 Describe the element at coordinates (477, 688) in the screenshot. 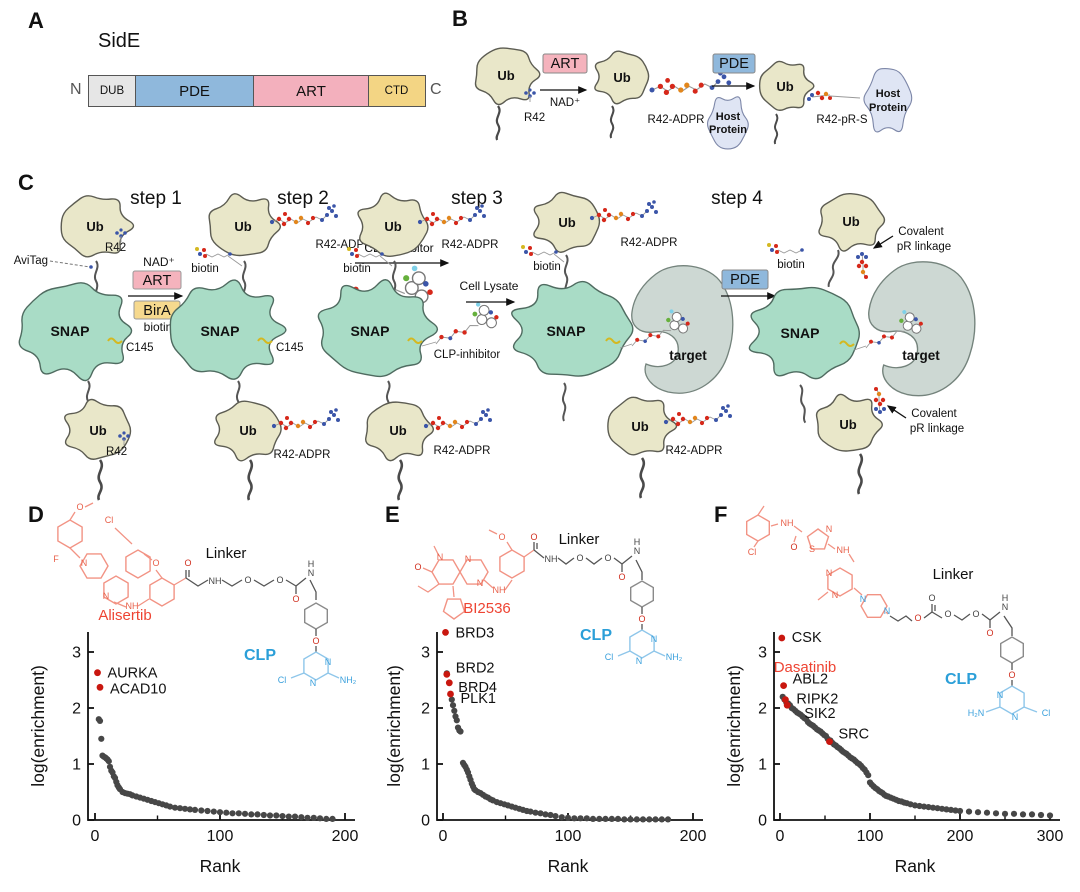

I see `highlight-label: BRD4` at that location.